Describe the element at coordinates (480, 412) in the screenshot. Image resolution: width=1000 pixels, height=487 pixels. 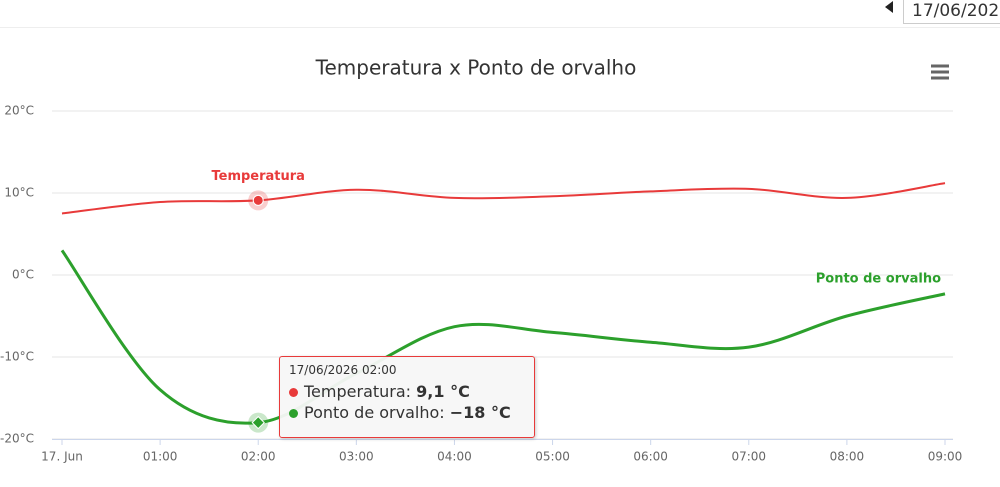
I see `tooltip-value: −18 °C` at that location.